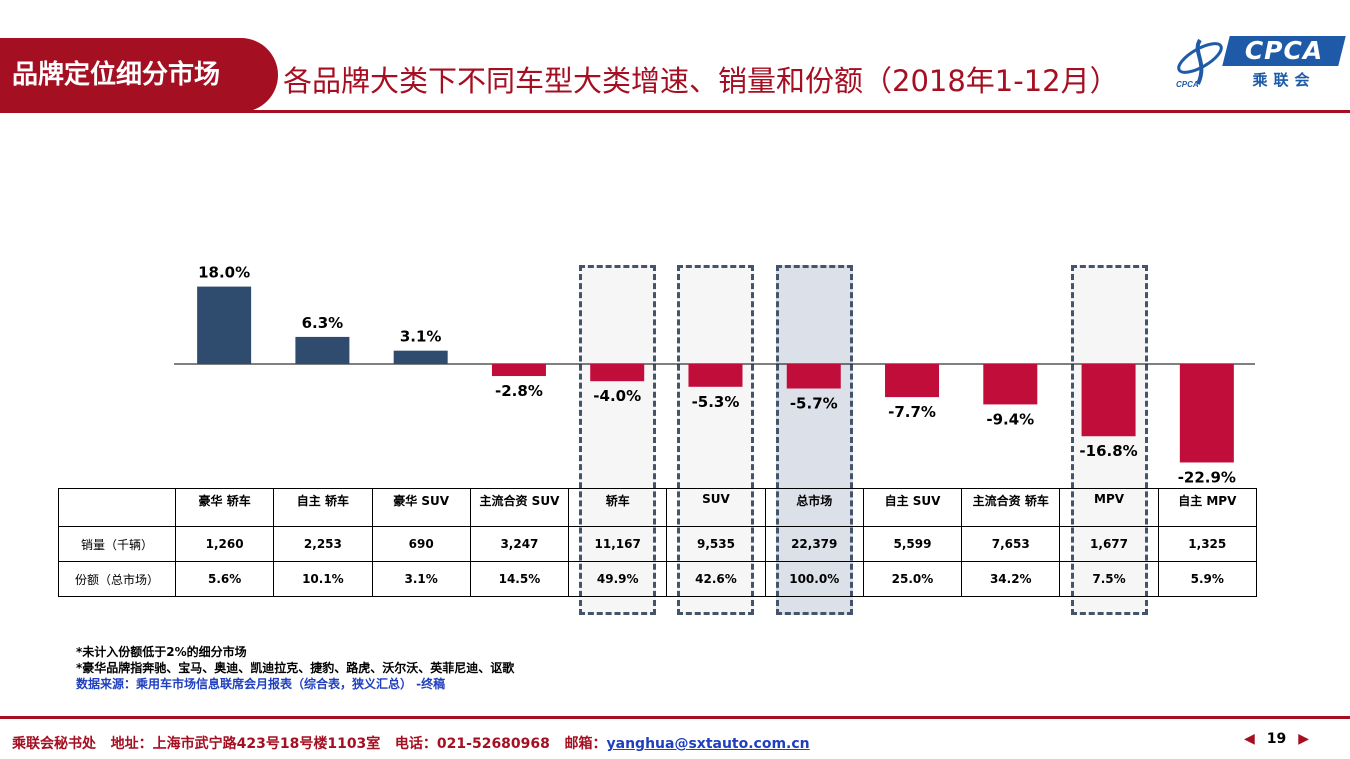 This screenshot has width=1350, height=759. I want to click on table-cell: 5,599, so click(912, 544).